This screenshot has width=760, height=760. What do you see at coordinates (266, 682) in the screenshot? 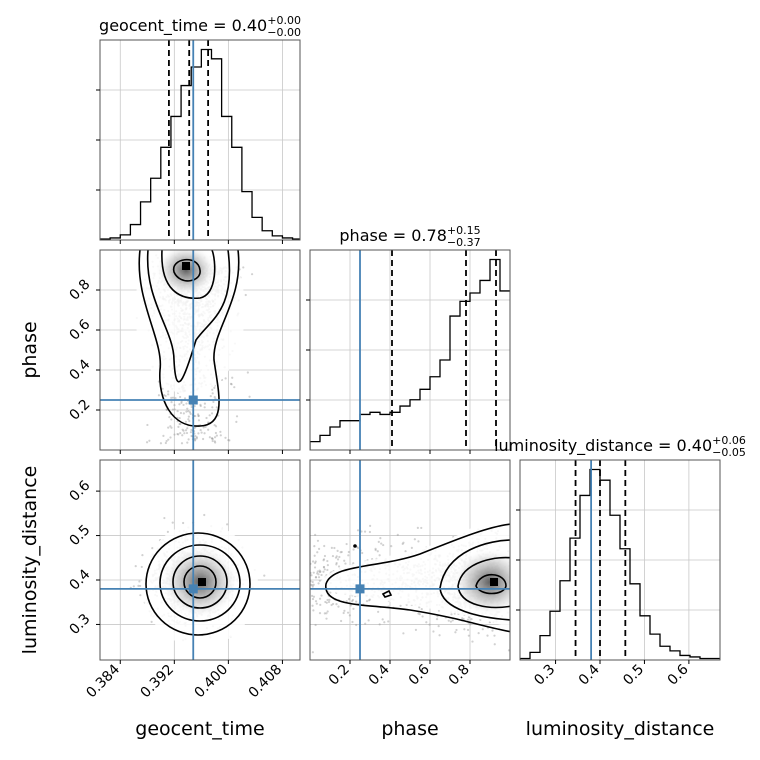
I see `x-tick-label-geocent_time: 0.408` at bounding box center [266, 682].